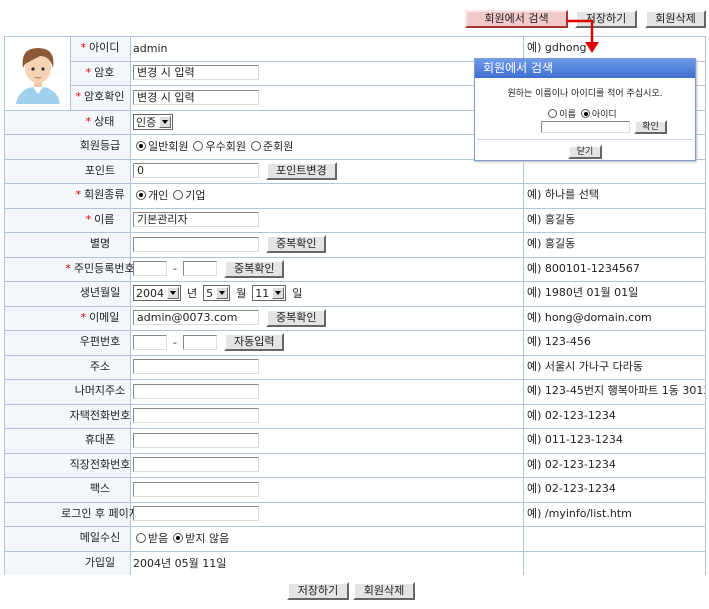 The height and width of the screenshot is (609, 709). What do you see at coordinates (559, 341) in the screenshot?
I see `example-text: 예) 123-456` at bounding box center [559, 341].